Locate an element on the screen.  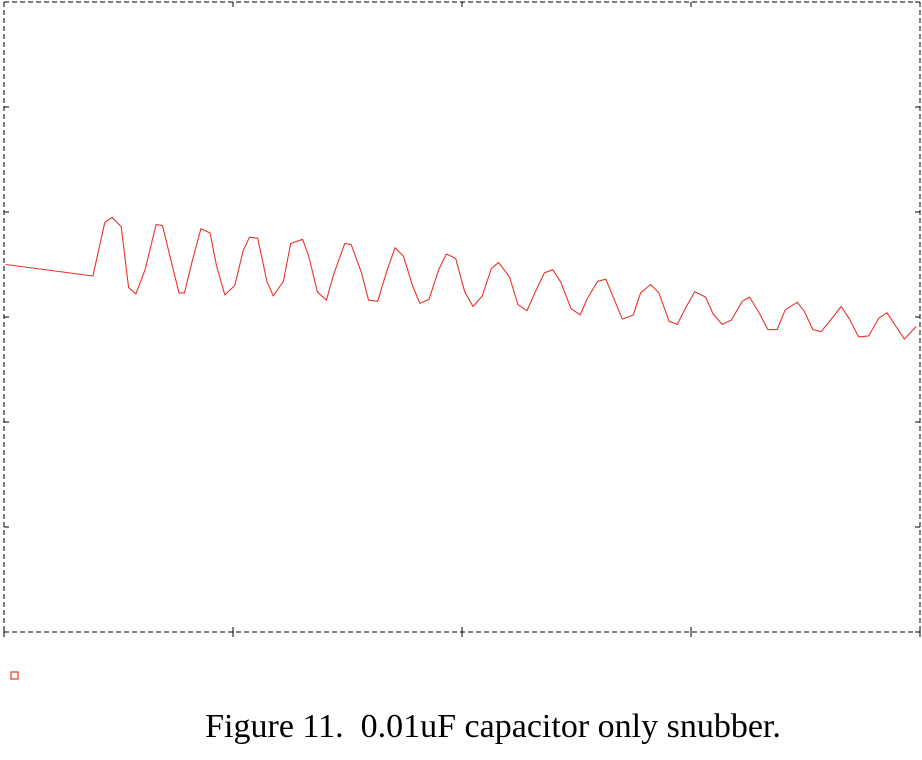
legend is located at coordinates (14, 675).